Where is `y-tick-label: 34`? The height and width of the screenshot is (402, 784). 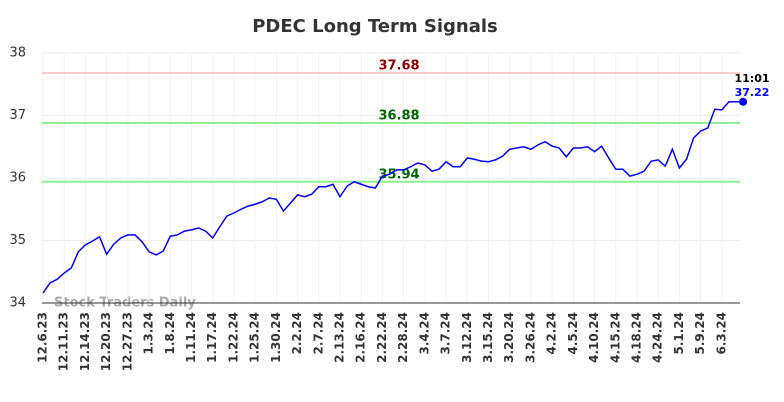
y-tick-label: 34 is located at coordinates (17, 303).